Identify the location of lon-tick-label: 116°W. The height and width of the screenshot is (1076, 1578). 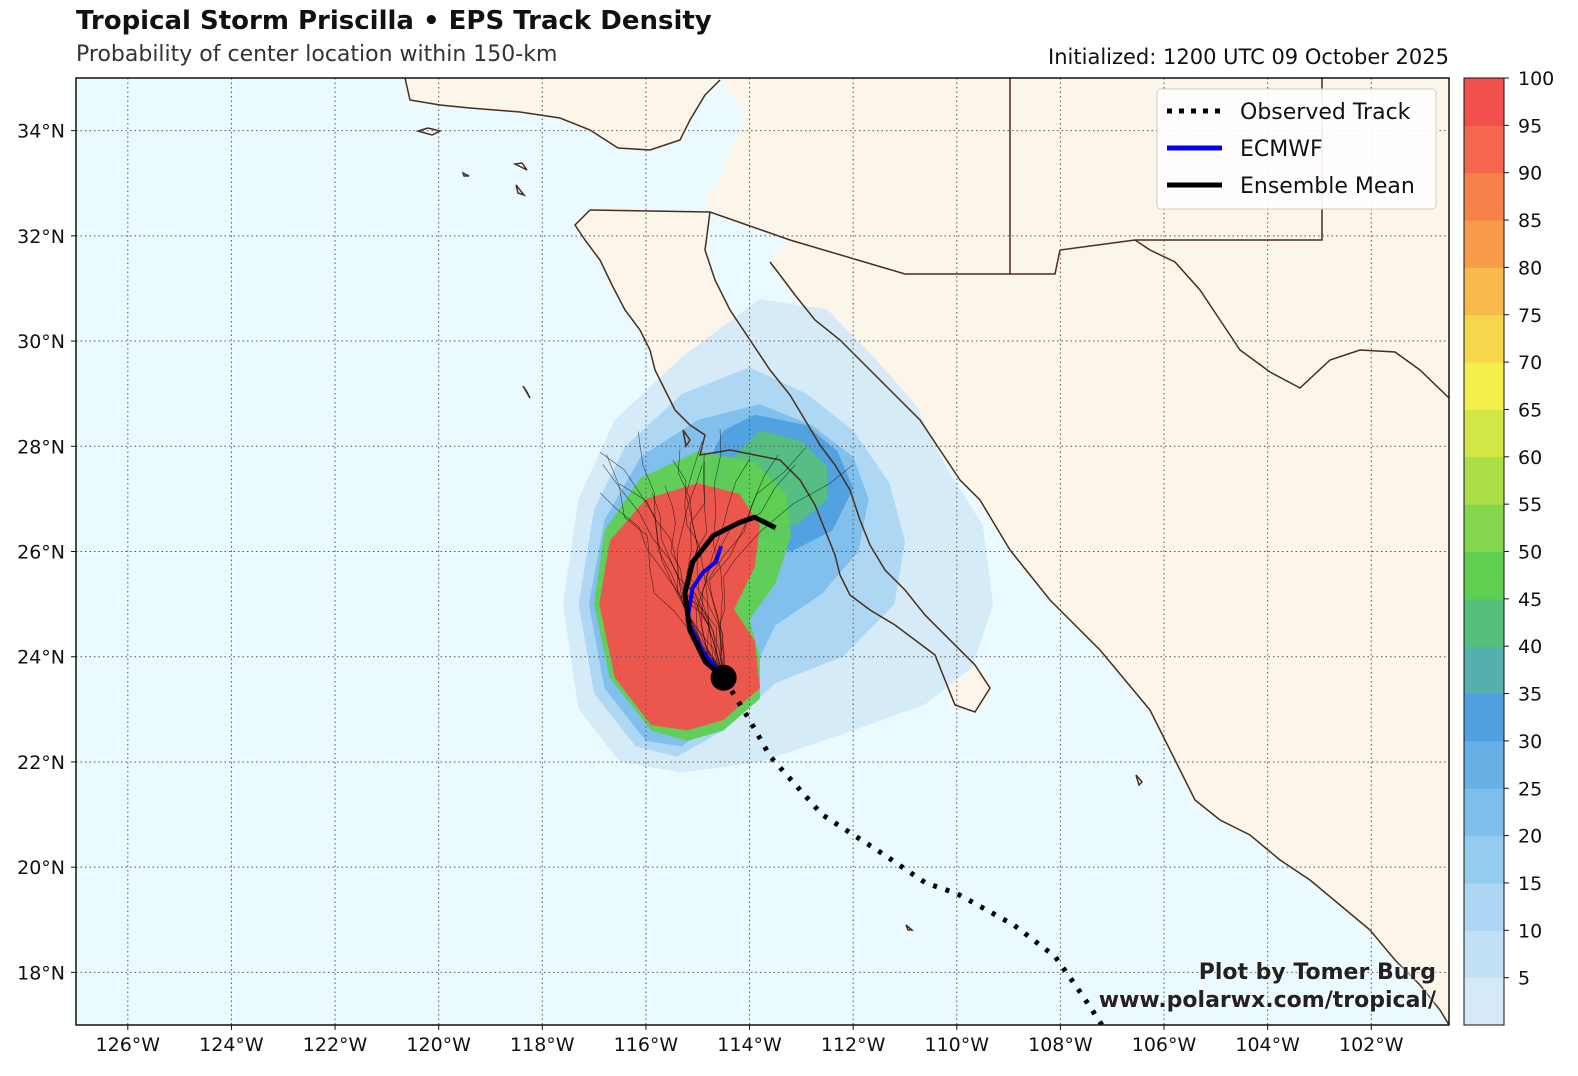
(646, 1045).